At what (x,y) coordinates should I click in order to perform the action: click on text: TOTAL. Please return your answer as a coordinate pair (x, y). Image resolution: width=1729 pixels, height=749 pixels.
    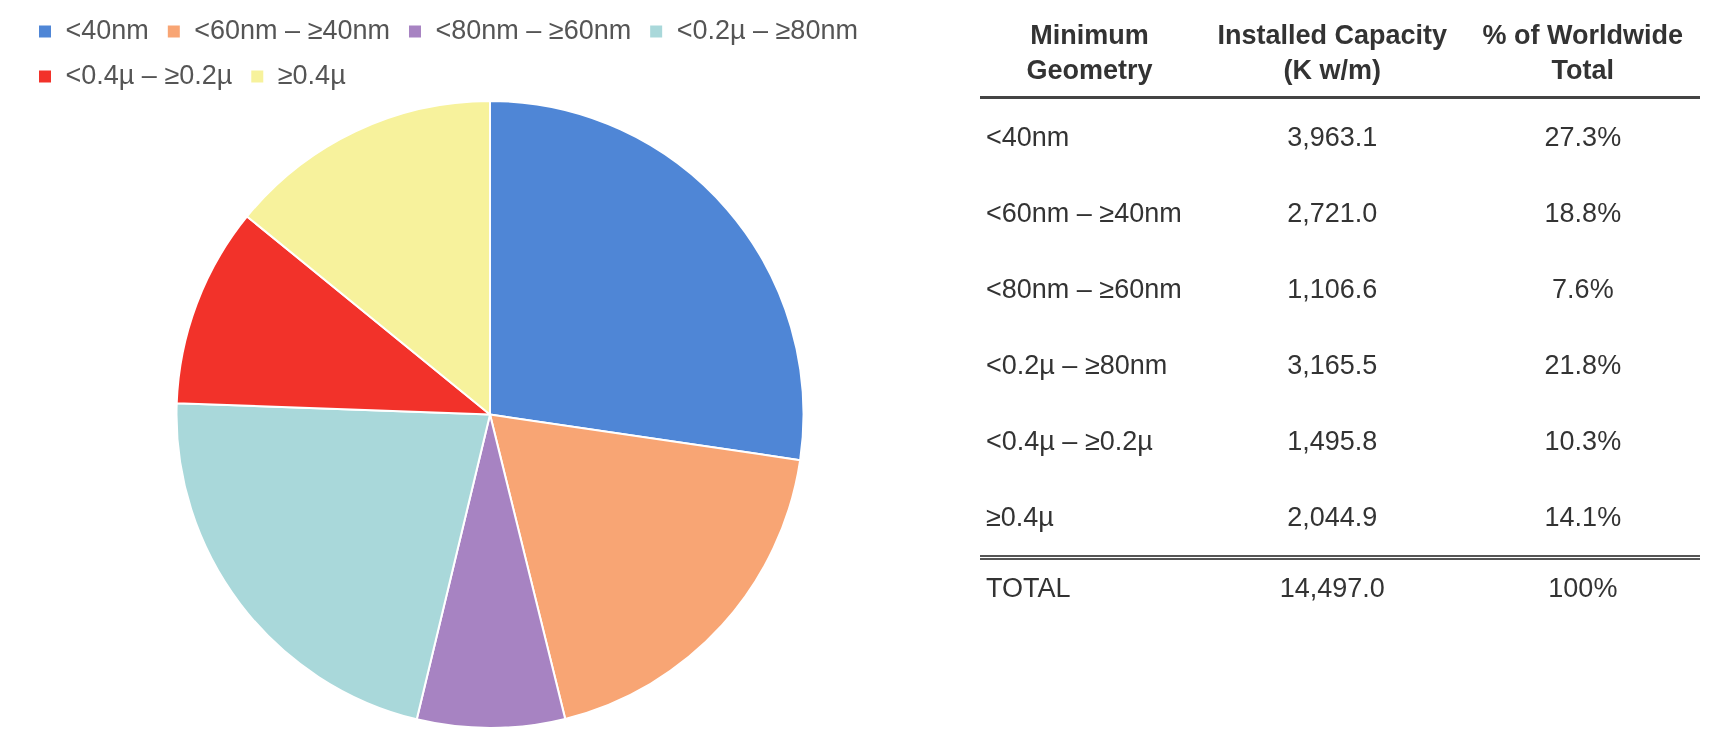
    Looking at the image, I should click on (1089, 587).